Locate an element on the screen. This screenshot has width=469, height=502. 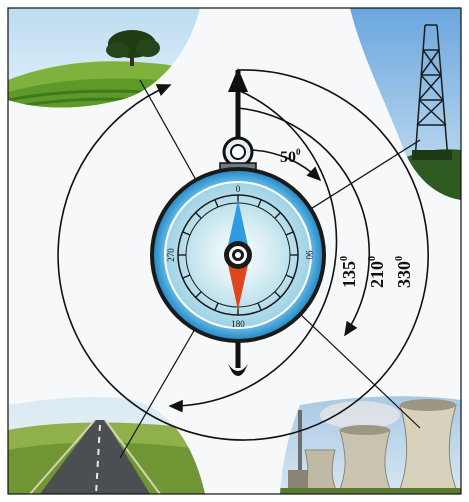
dial-label-90: 90 is located at coordinates (309, 256).